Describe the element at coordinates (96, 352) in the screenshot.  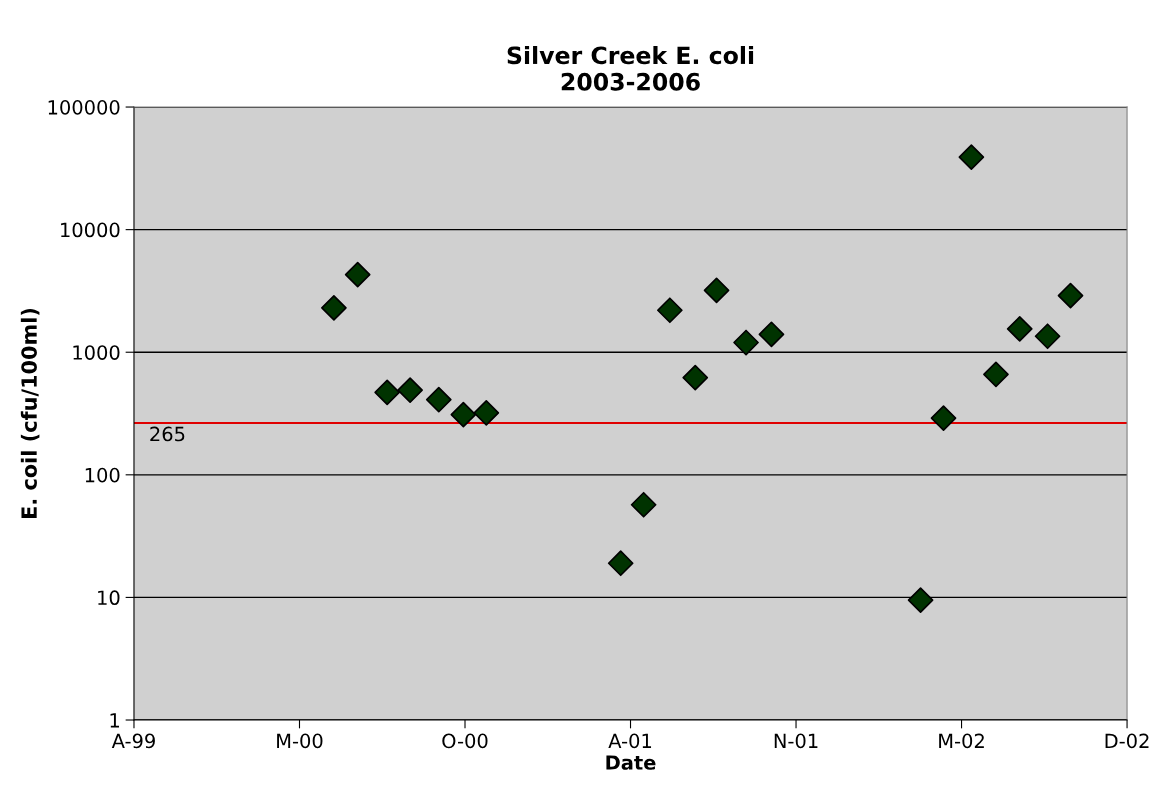
I see `y-tick-label: 1000` at that location.